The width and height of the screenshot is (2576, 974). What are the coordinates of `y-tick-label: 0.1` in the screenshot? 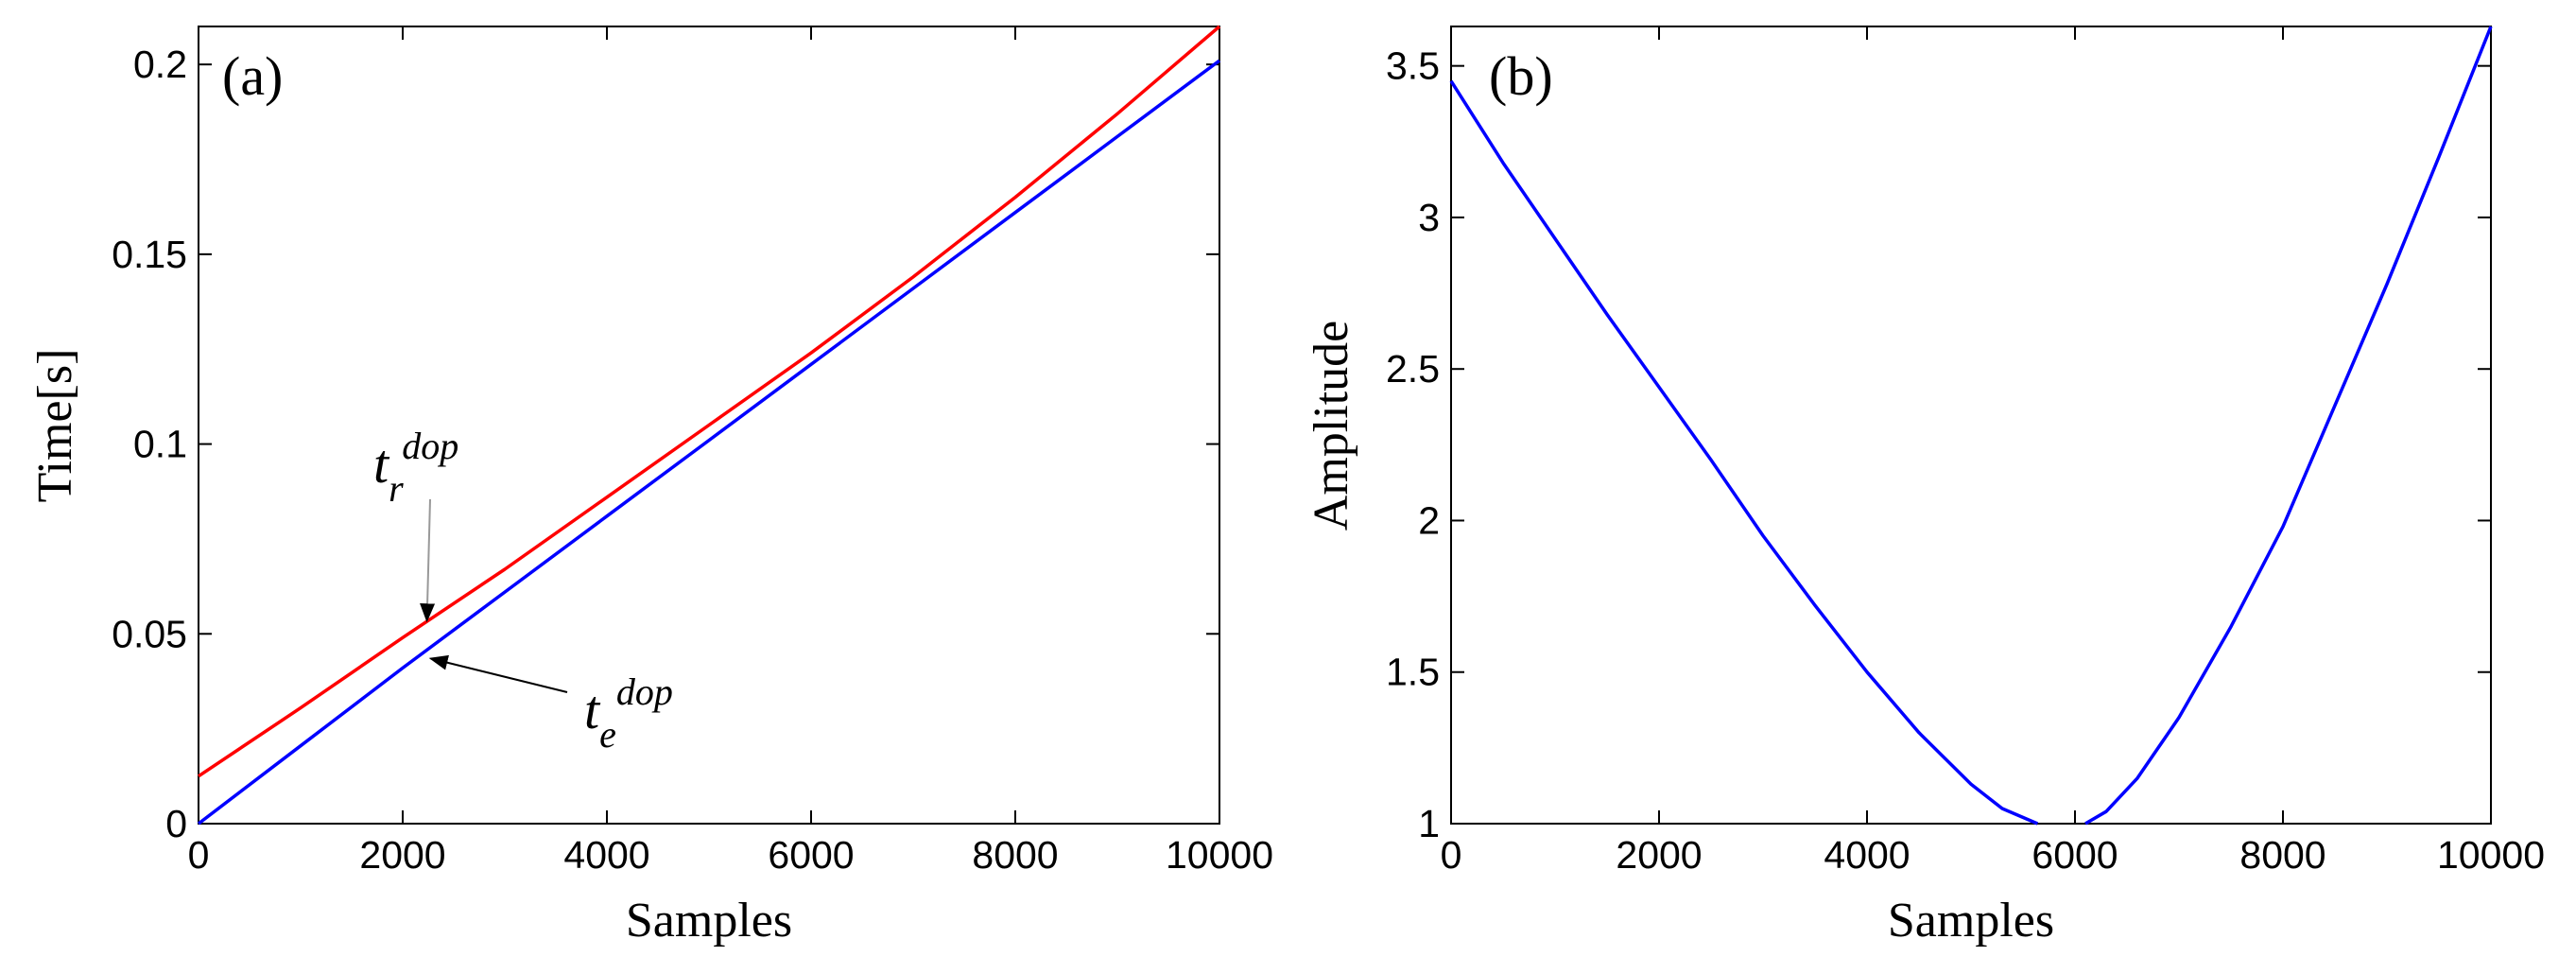 It's located at (160, 444).